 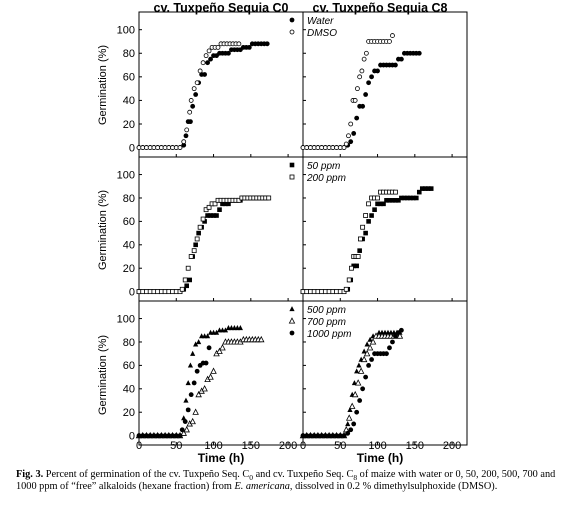 I want to click on caption-sub-1: 0, so click(x=251, y=478).